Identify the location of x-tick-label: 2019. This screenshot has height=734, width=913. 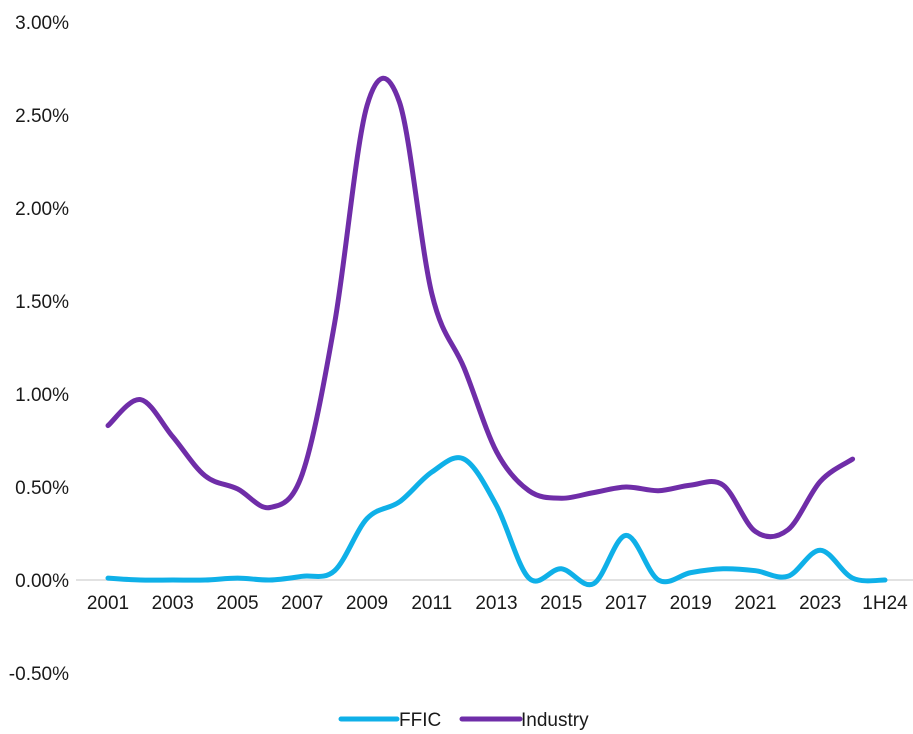
(691, 603).